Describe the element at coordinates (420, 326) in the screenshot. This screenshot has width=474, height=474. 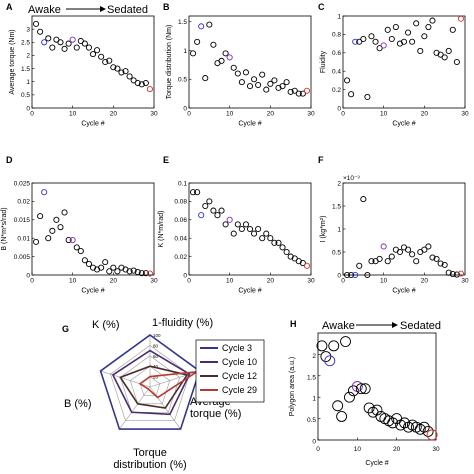
I see `sedated-label-h: Sedated` at that location.